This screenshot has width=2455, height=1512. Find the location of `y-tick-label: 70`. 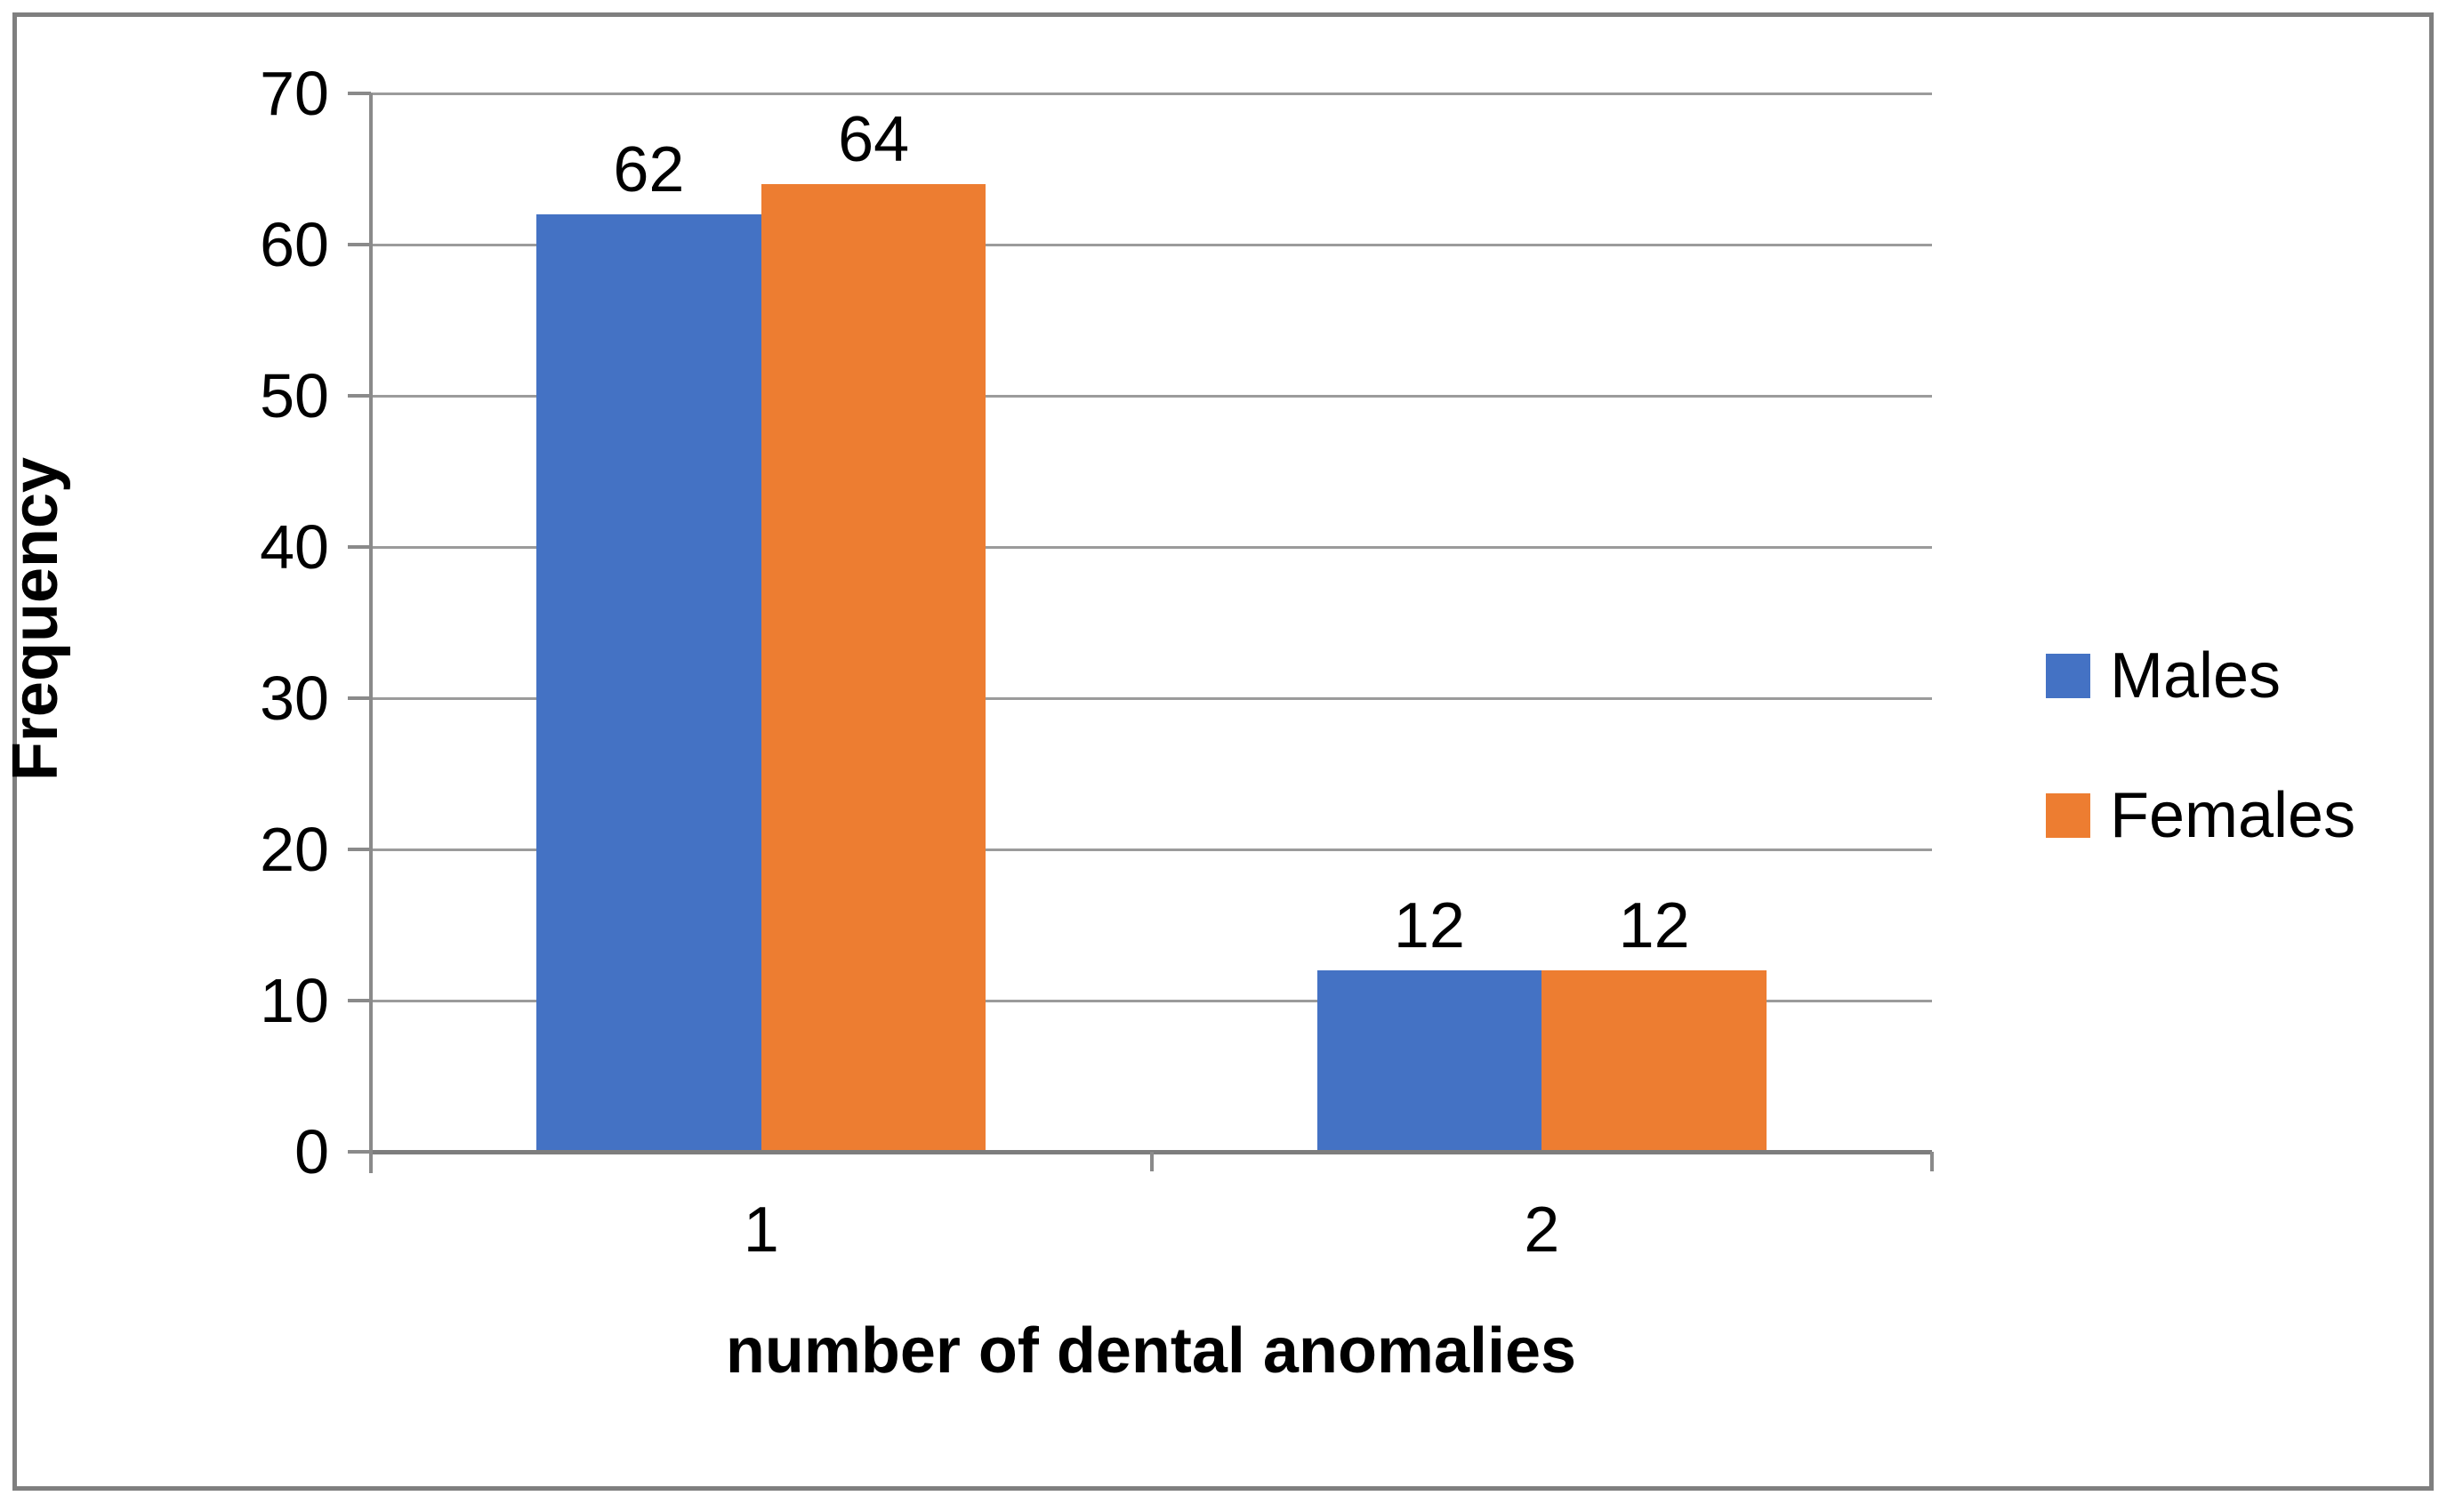

y-tick-label: 70 is located at coordinates (294, 93).